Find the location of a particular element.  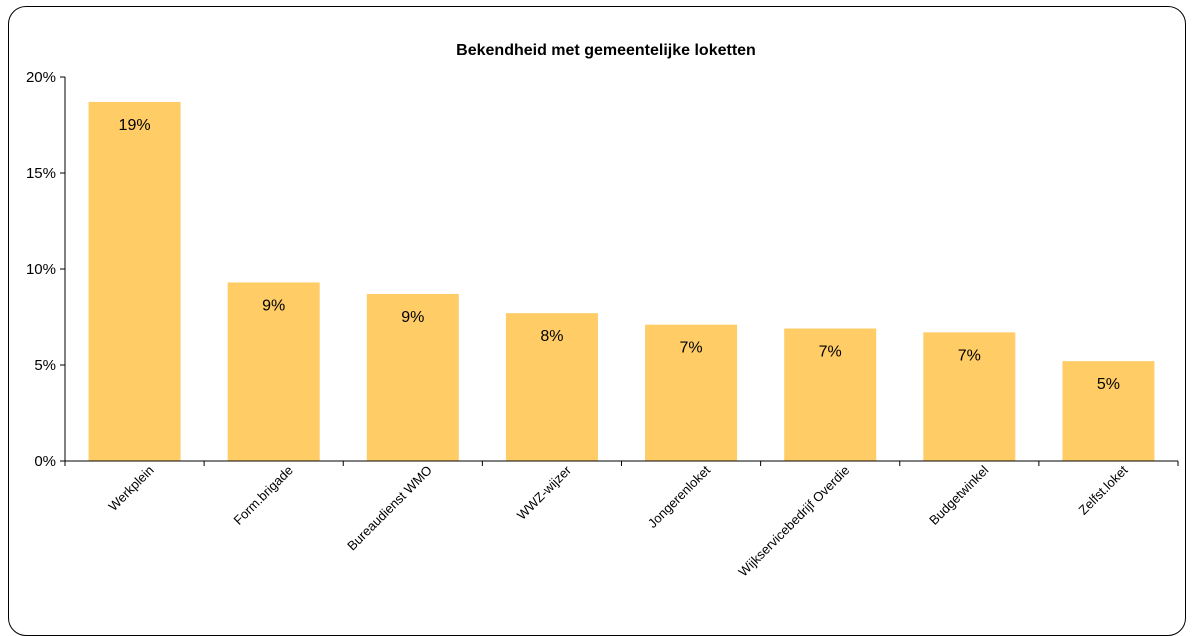

y-tick-label-4: 20% is located at coordinates (41, 77).